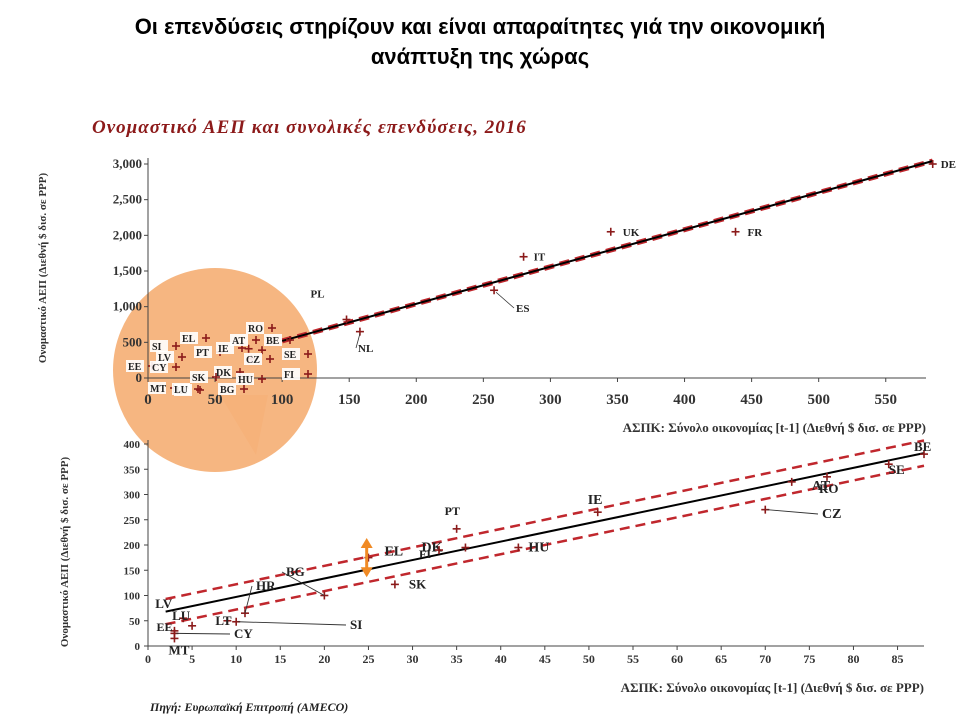  I want to click on y-axis-label-top: Ονομαστικό ΑΕΠ (Διεθνή $ δισ. σε PPP), so click(43, 268).